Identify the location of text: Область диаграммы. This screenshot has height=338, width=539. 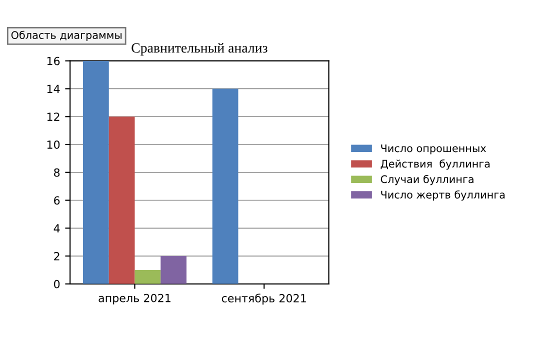
(66, 36).